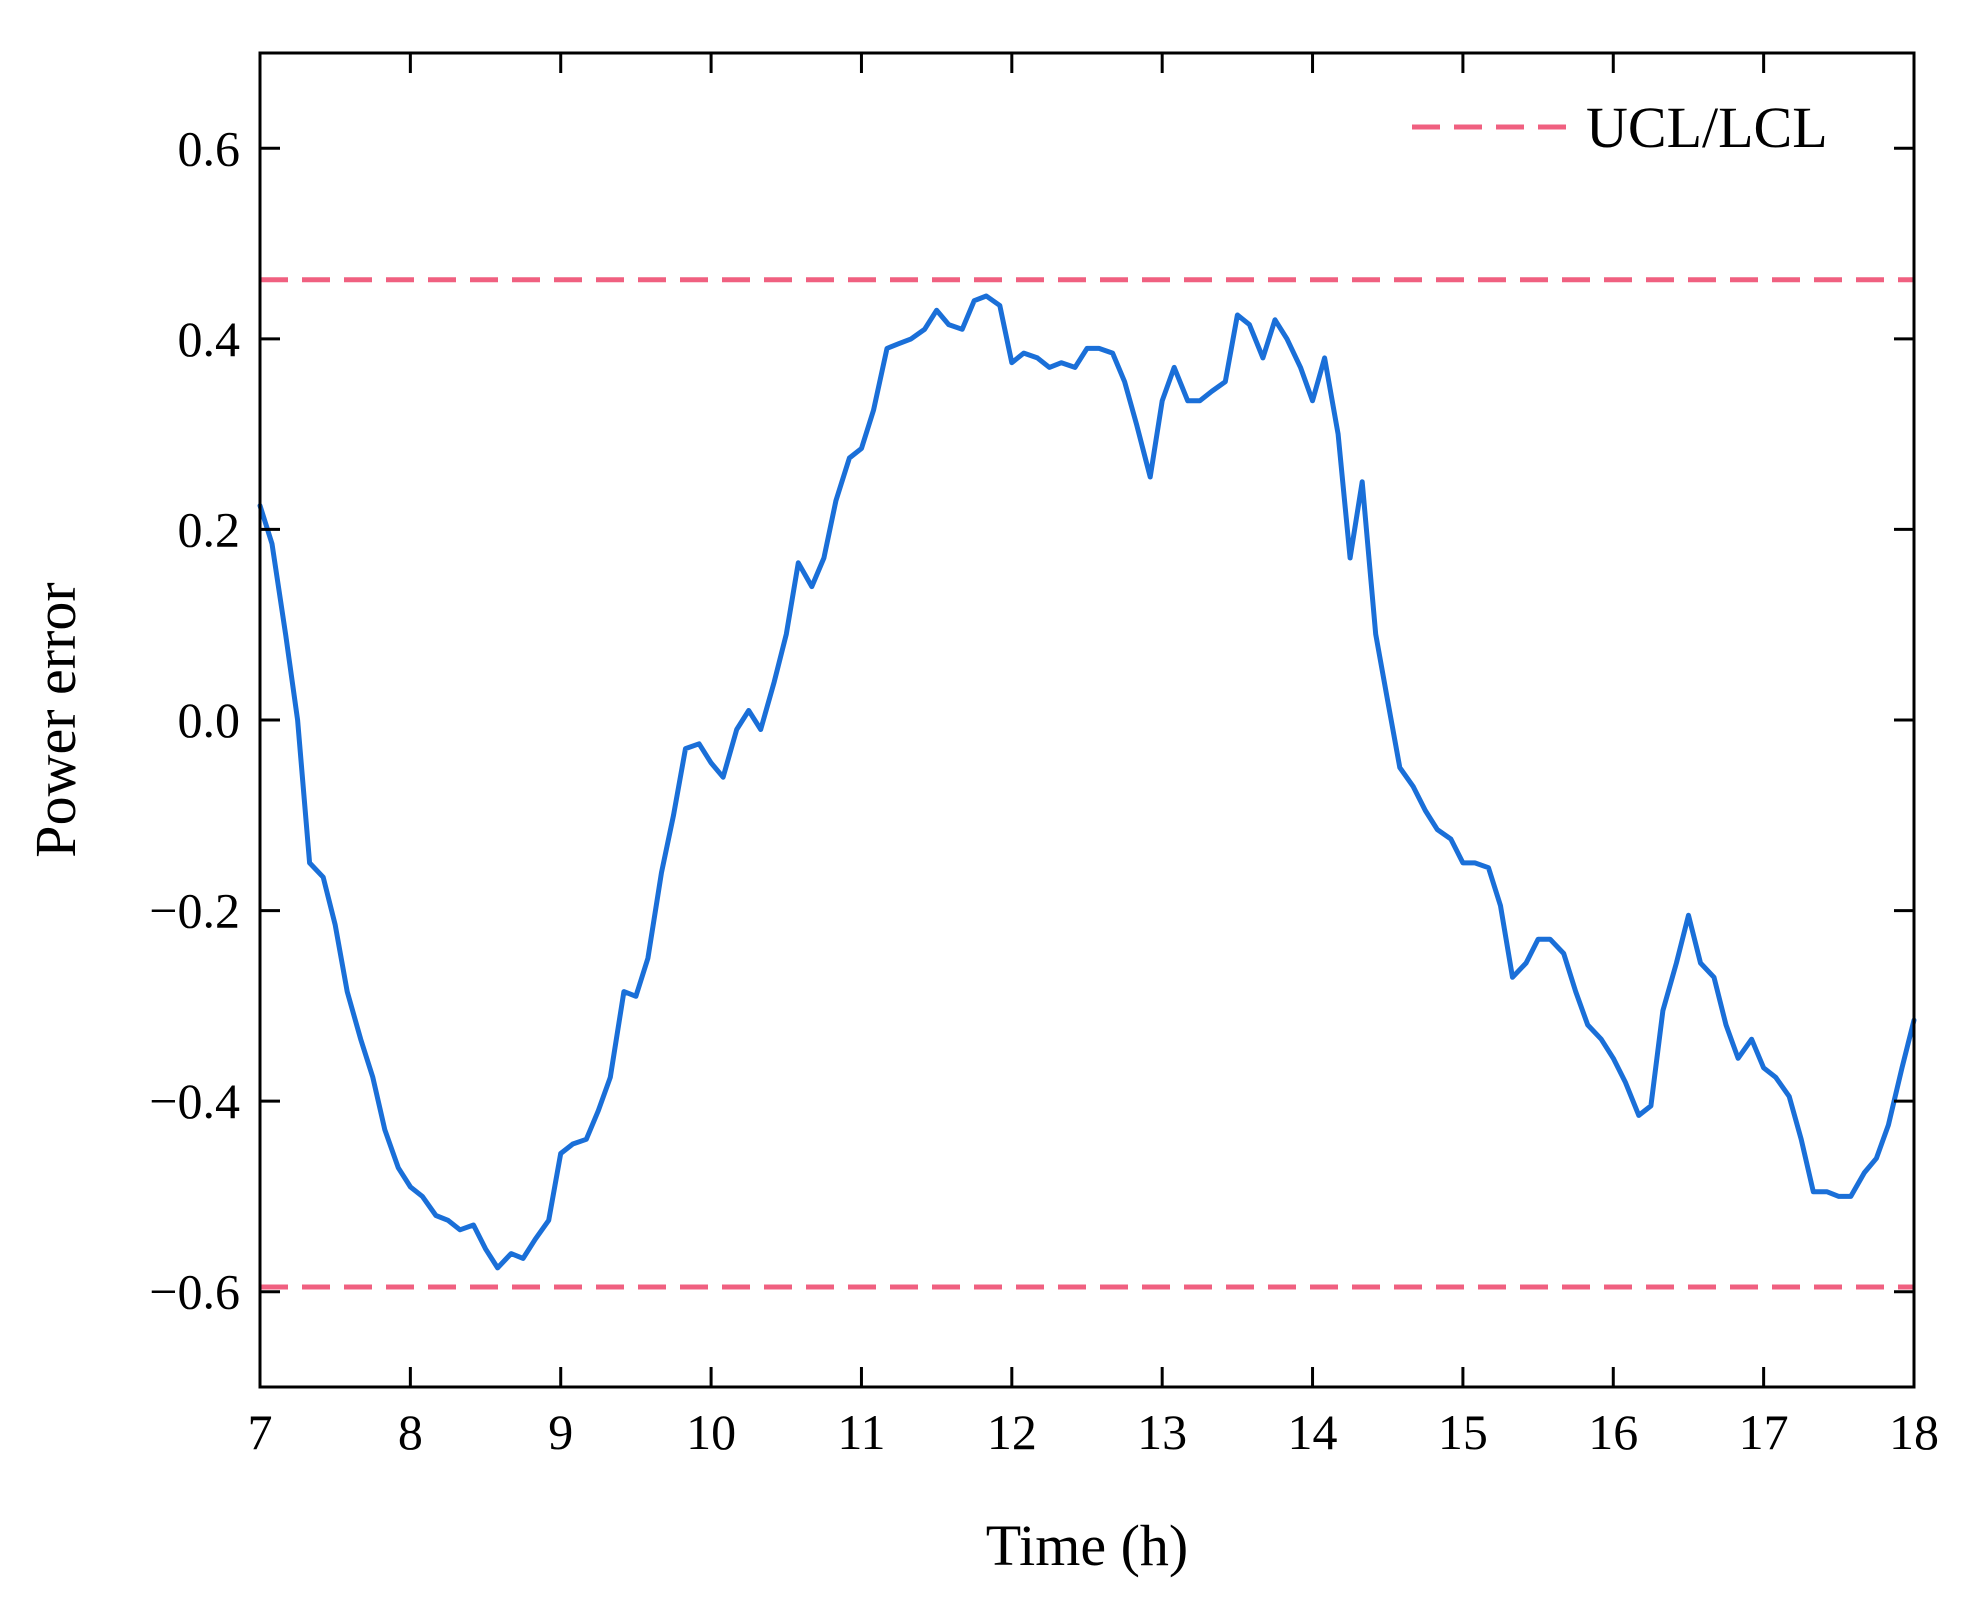 The width and height of the screenshot is (1980, 1621). What do you see at coordinates (55, 719) in the screenshot?
I see `y-axis-title: Power error` at bounding box center [55, 719].